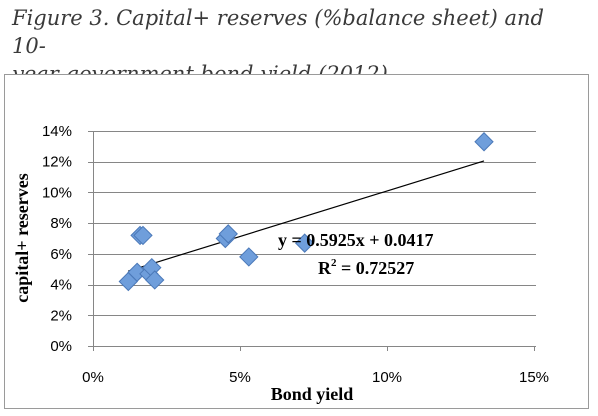  Describe the element at coordinates (61, 315) in the screenshot. I see `y-tick-label-1: 2%` at that location.